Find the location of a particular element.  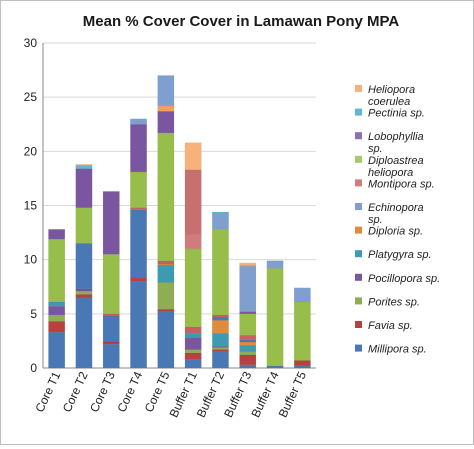

legend-label: Porites sp. is located at coordinates (394, 302).